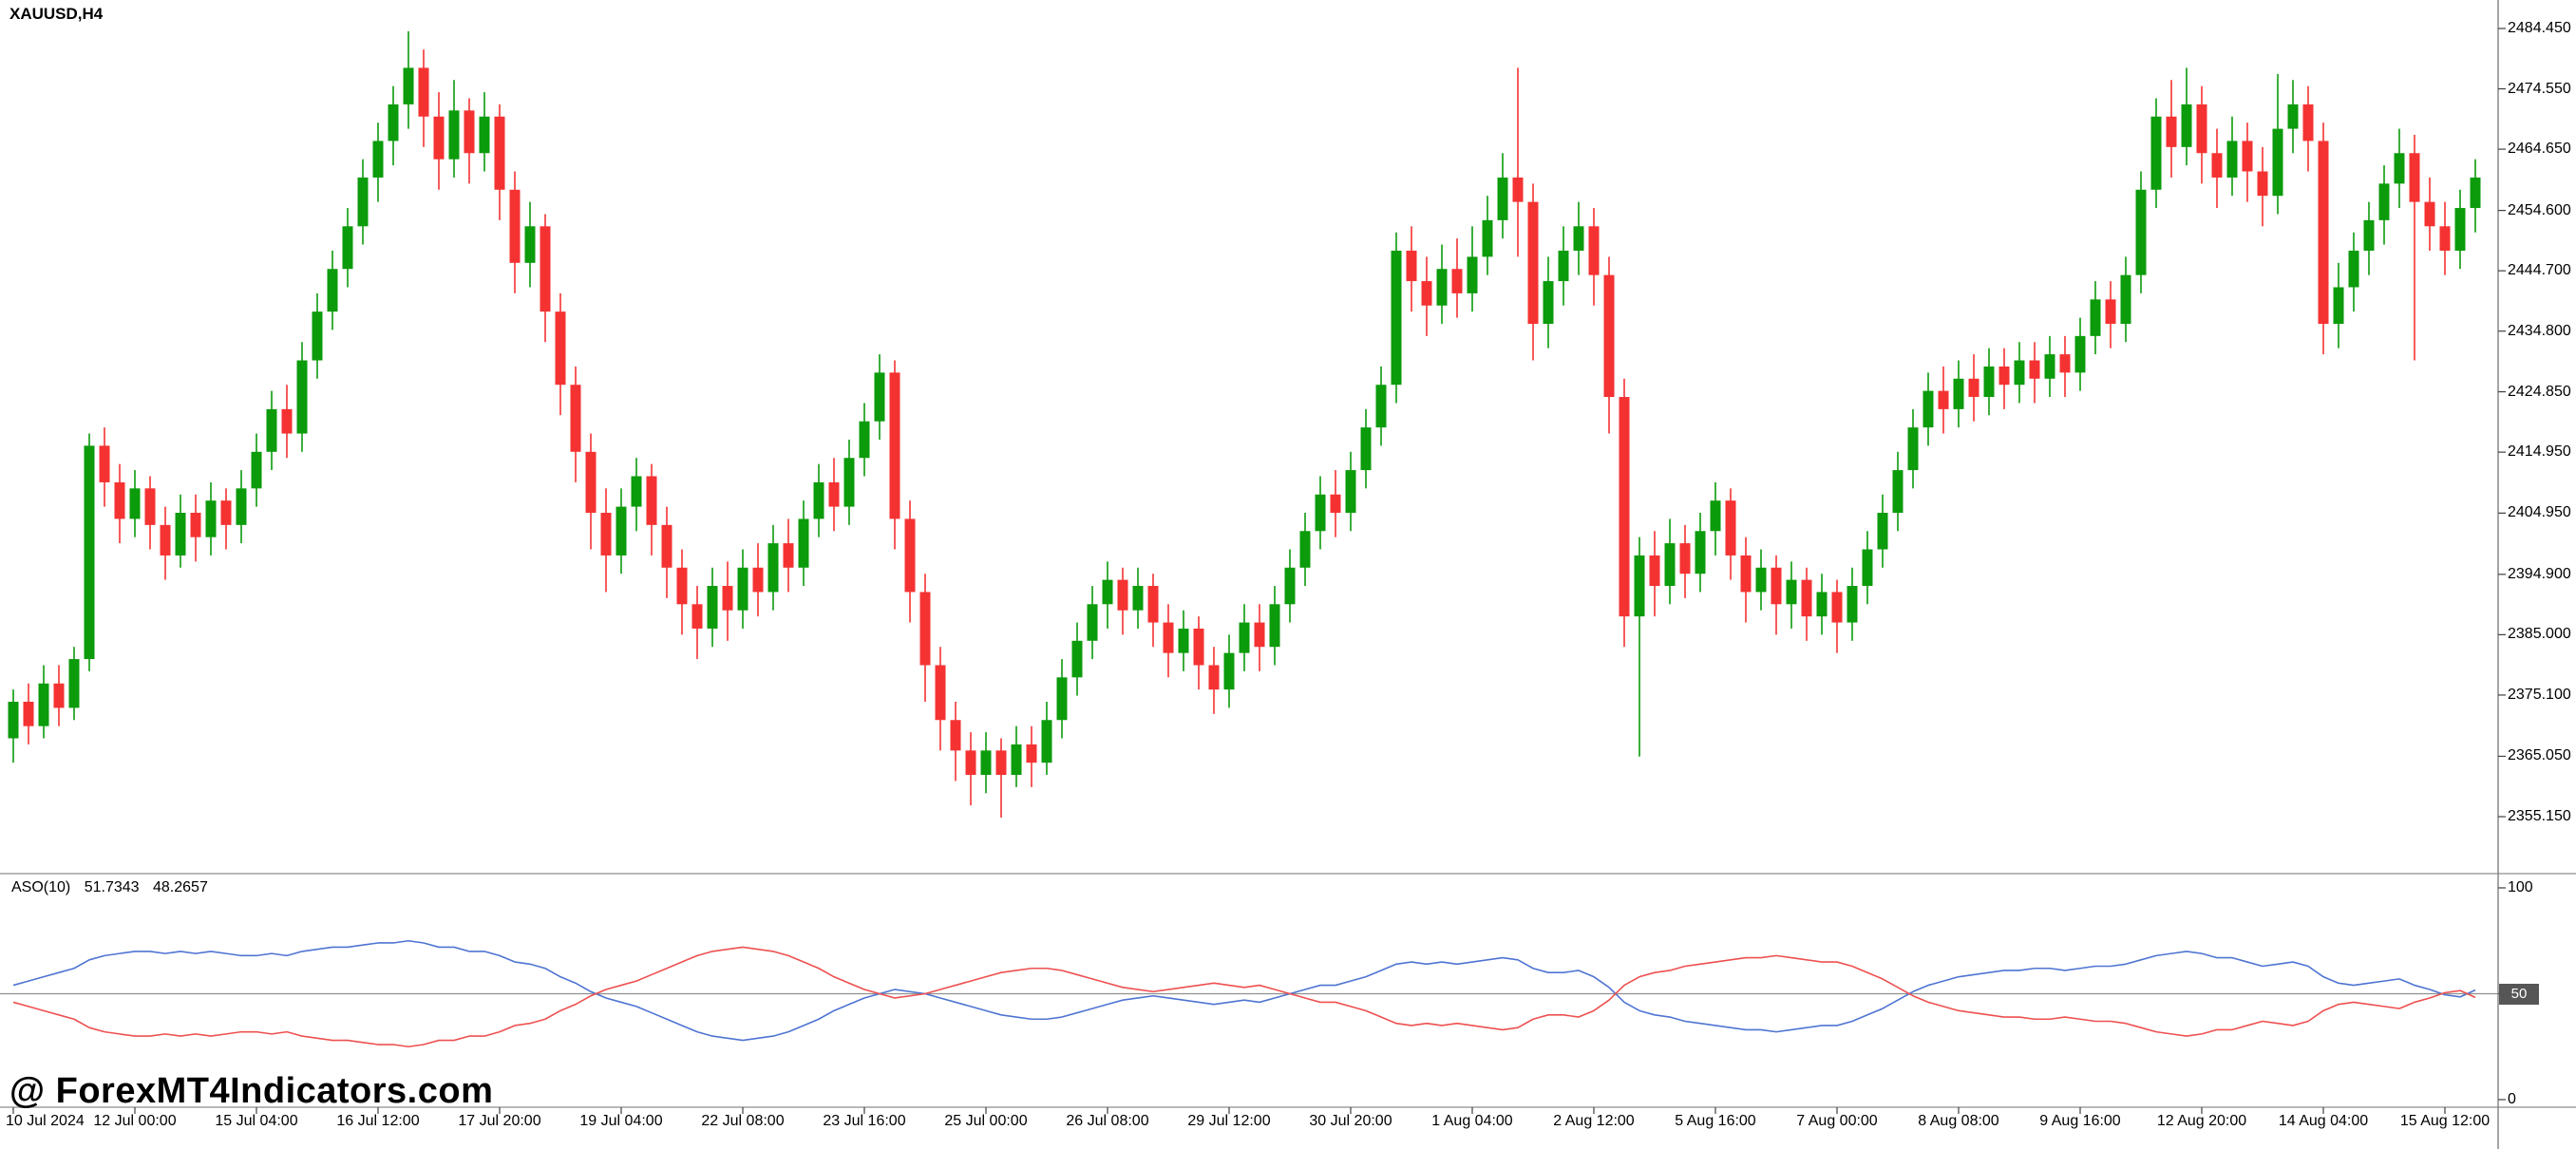  What do you see at coordinates (2539, 816) in the screenshot?
I see `price-axis-label: 2355.150` at bounding box center [2539, 816].